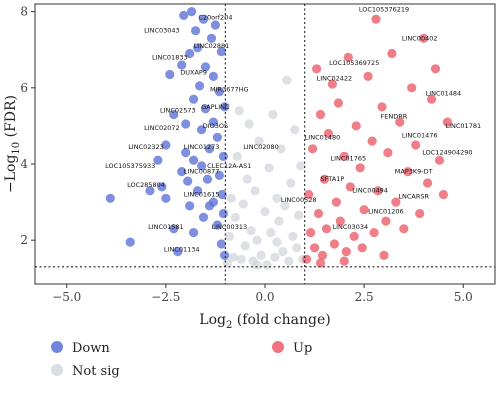 This screenshot has width=500, height=408. Describe the element at coordinates (11, 118) in the screenshot. I see `y-axis-title-rest: (FDR)` at that location.